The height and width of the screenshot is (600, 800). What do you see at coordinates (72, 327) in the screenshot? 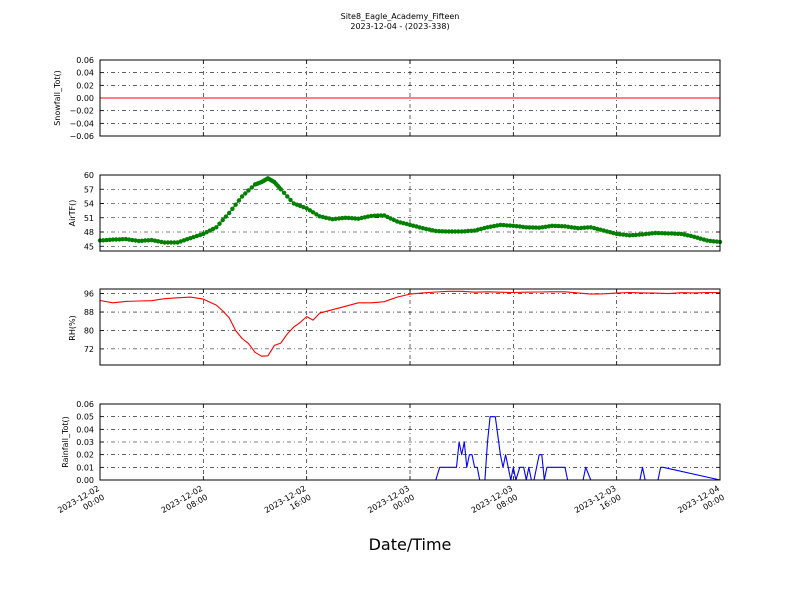
I see `rh-ylabel: RH(%)` at bounding box center [72, 327].